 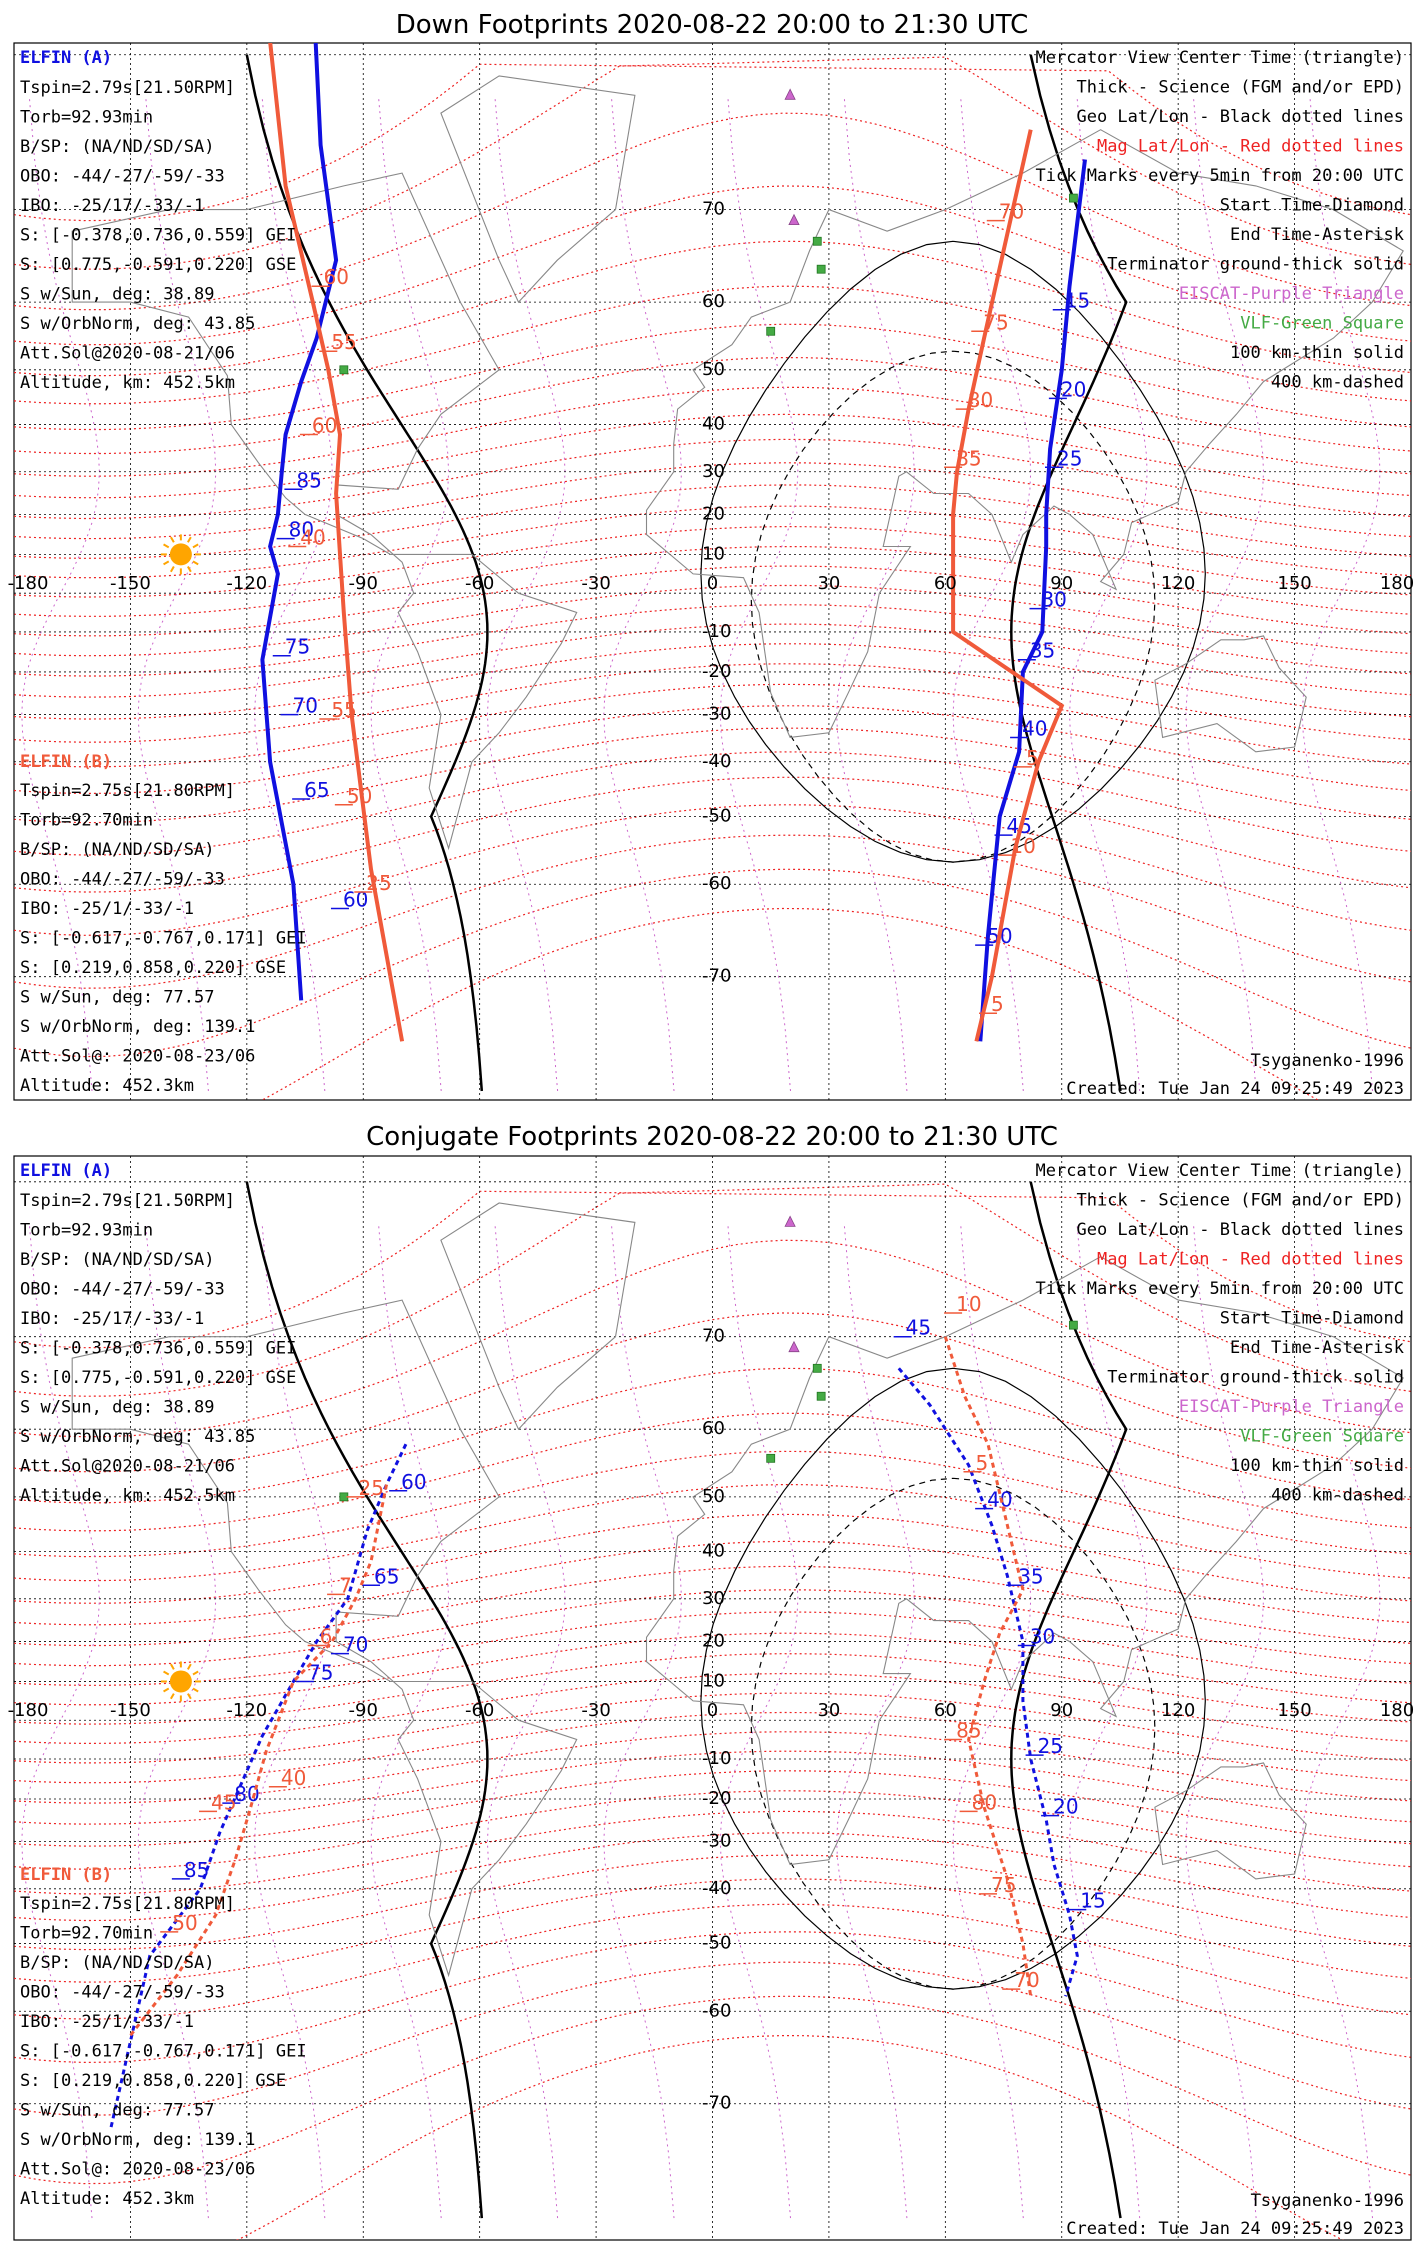 I want to click on legend-entry: Terminator ground-thick solid, so click(x=1255, y=1378).